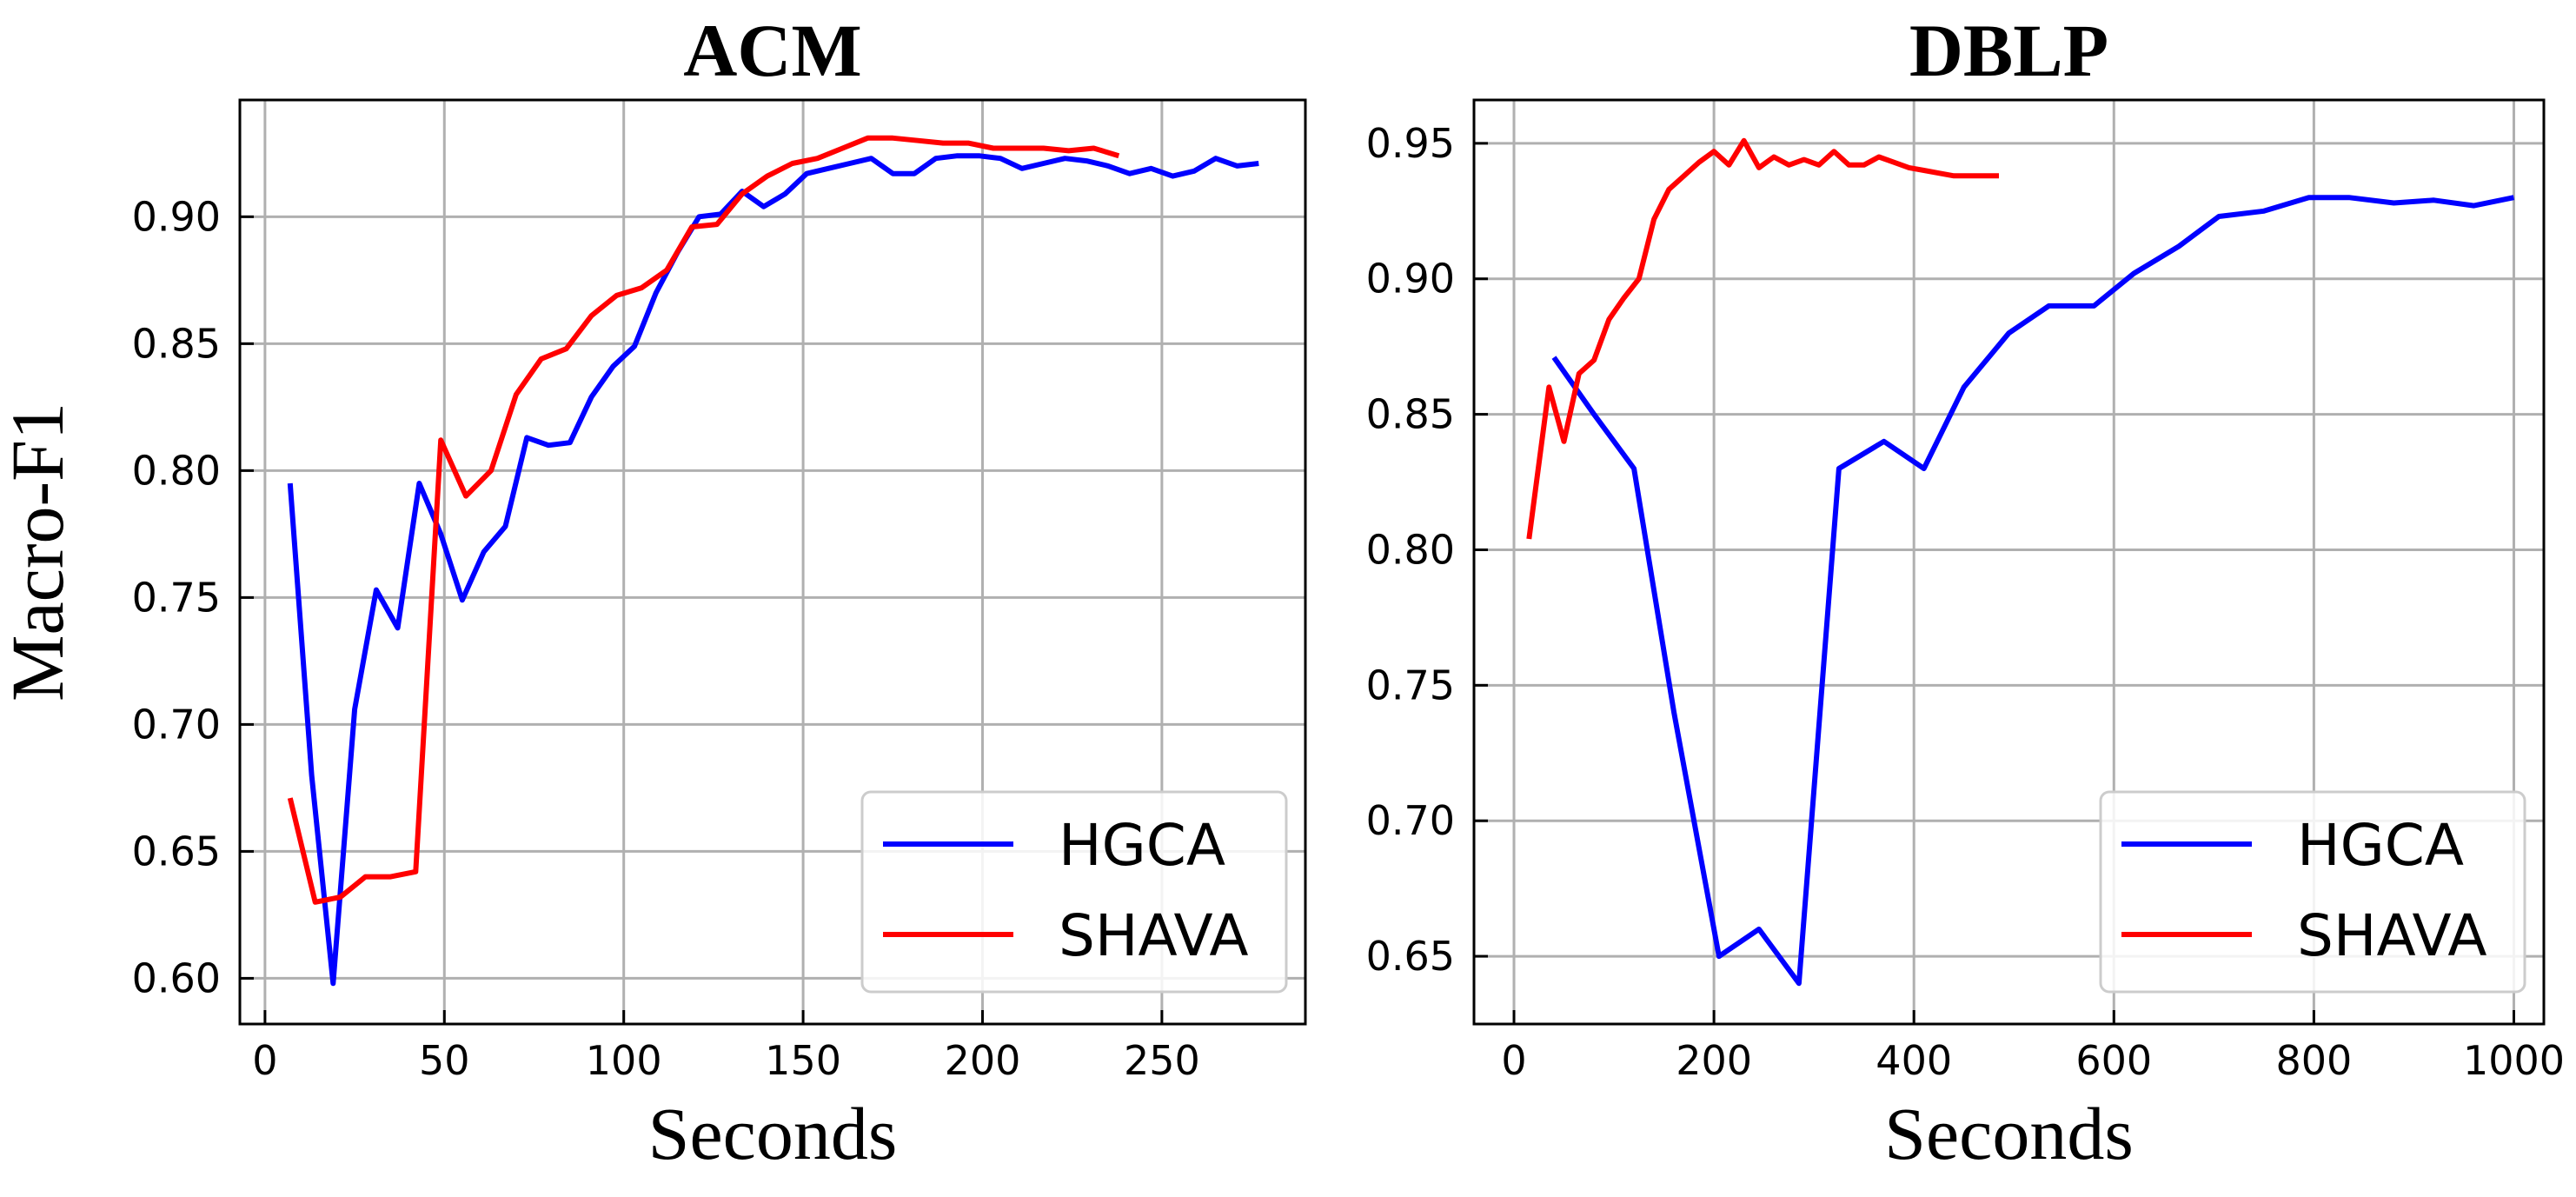 This screenshot has width=2576, height=1197. Describe the element at coordinates (1914, 1060) in the screenshot. I see `dblp-x-tick-label-2: 400` at that location.